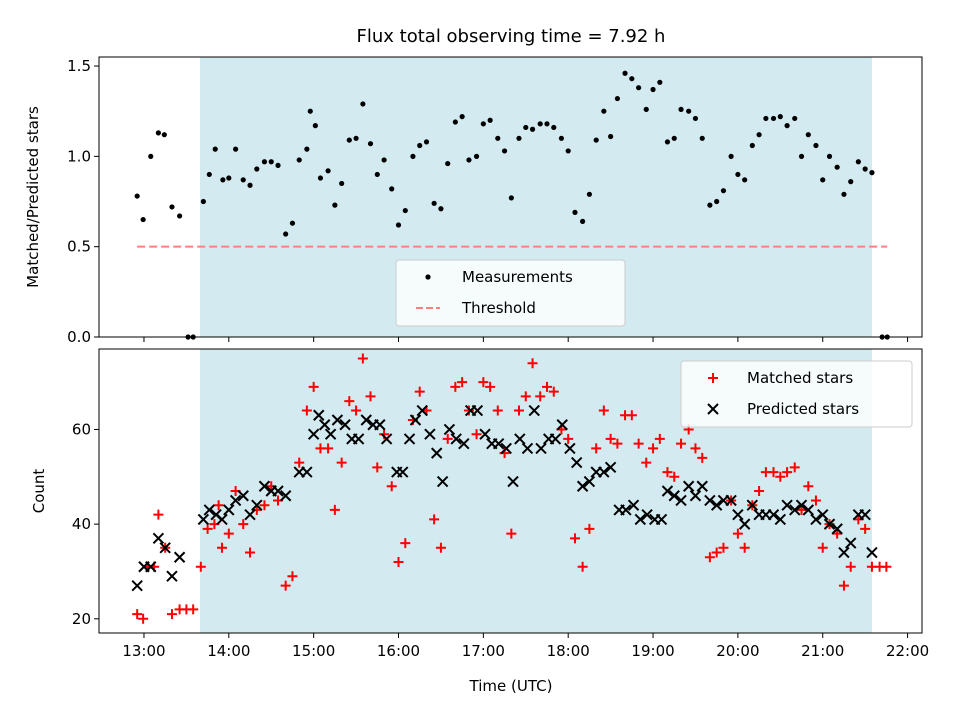 This screenshot has height=720, width=960. What do you see at coordinates (803, 409) in the screenshot?
I see `count-legend-label: Predicted stars` at bounding box center [803, 409].